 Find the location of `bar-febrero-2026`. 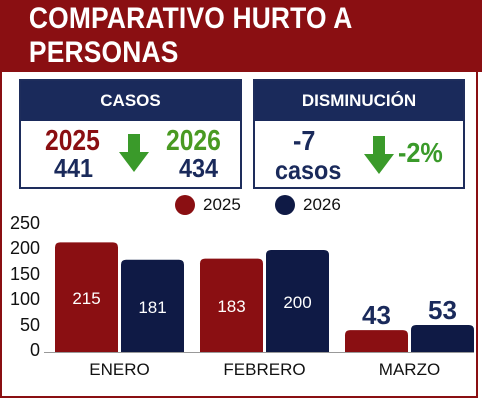

bar-febrero-2026 is located at coordinates (297, 301).